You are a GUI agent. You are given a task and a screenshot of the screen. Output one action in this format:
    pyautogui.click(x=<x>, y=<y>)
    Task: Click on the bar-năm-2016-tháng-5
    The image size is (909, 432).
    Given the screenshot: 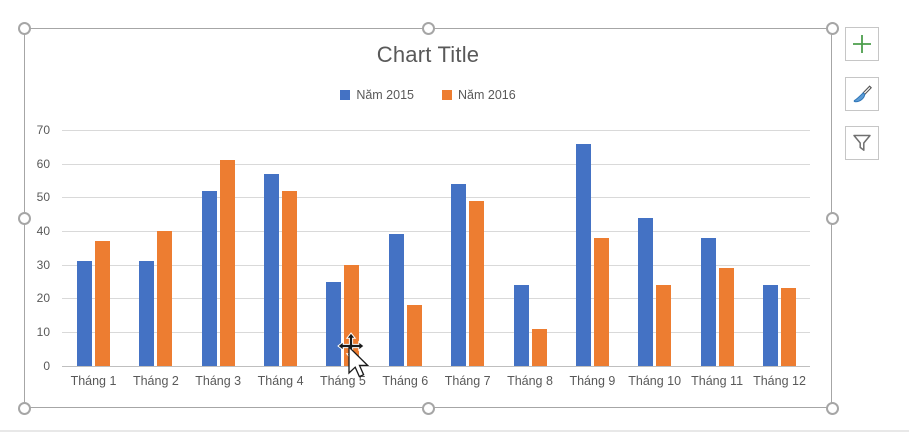 What is the action you would take?
    pyautogui.click(x=352, y=315)
    